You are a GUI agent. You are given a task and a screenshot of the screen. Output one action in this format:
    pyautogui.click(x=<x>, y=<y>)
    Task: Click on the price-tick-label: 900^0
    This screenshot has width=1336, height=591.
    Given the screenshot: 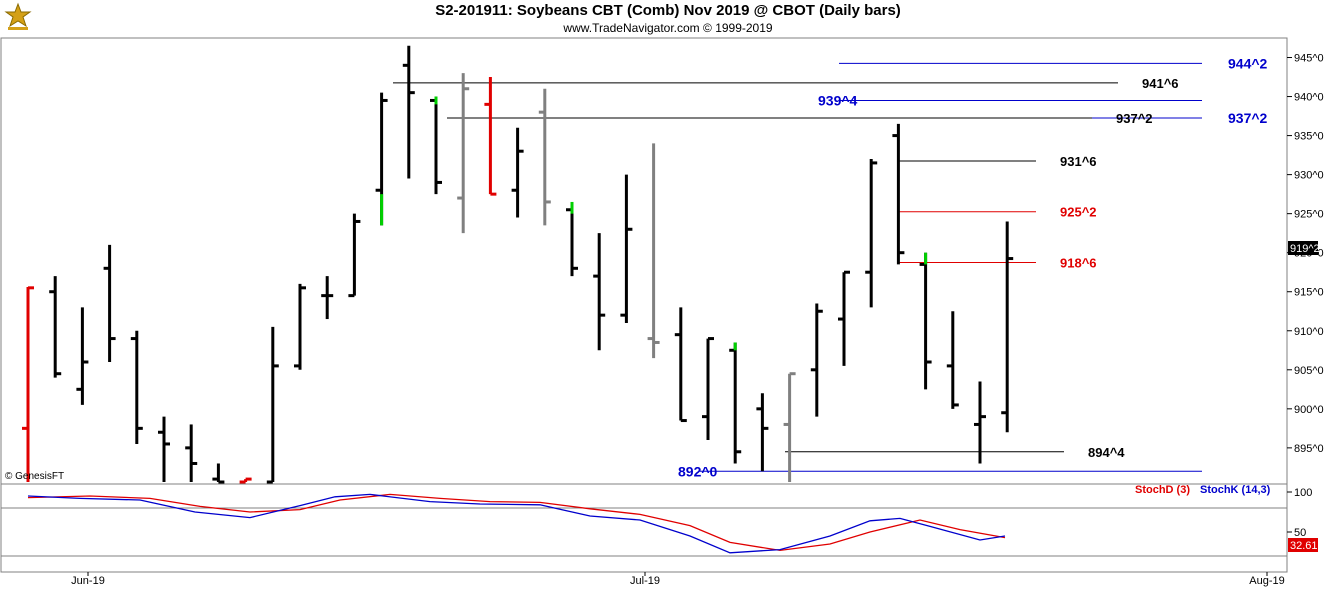 What is the action you would take?
    pyautogui.click(x=1309, y=410)
    